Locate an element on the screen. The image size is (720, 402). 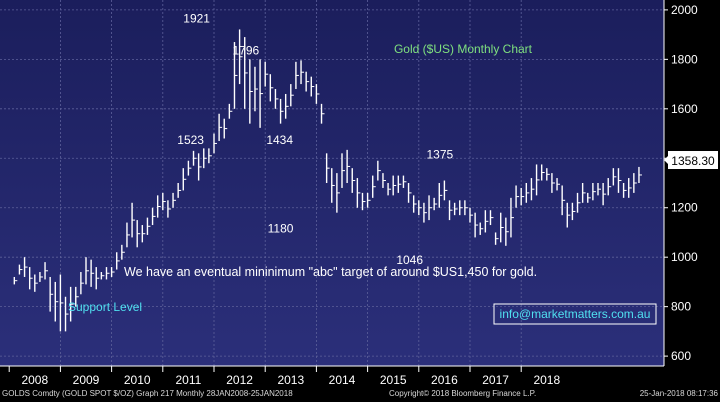
x-tick-label: 2018 is located at coordinates (546, 380).